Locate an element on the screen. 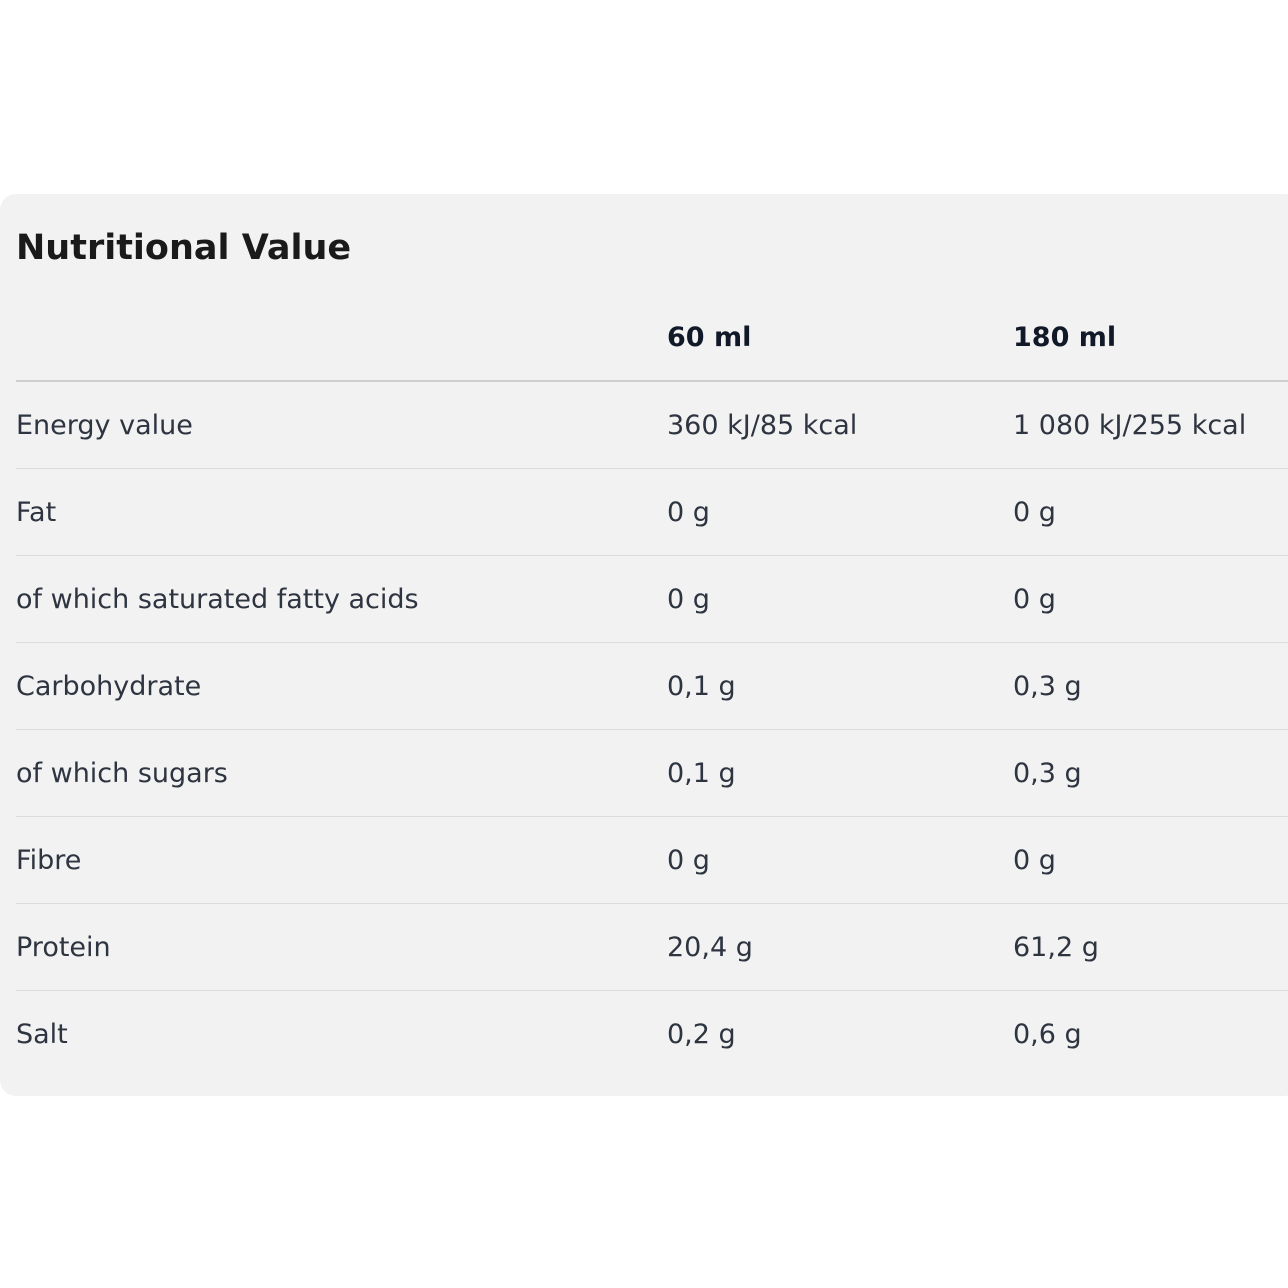  row: Salt 0,2 g 0,6 g is located at coordinates (652, 1034).